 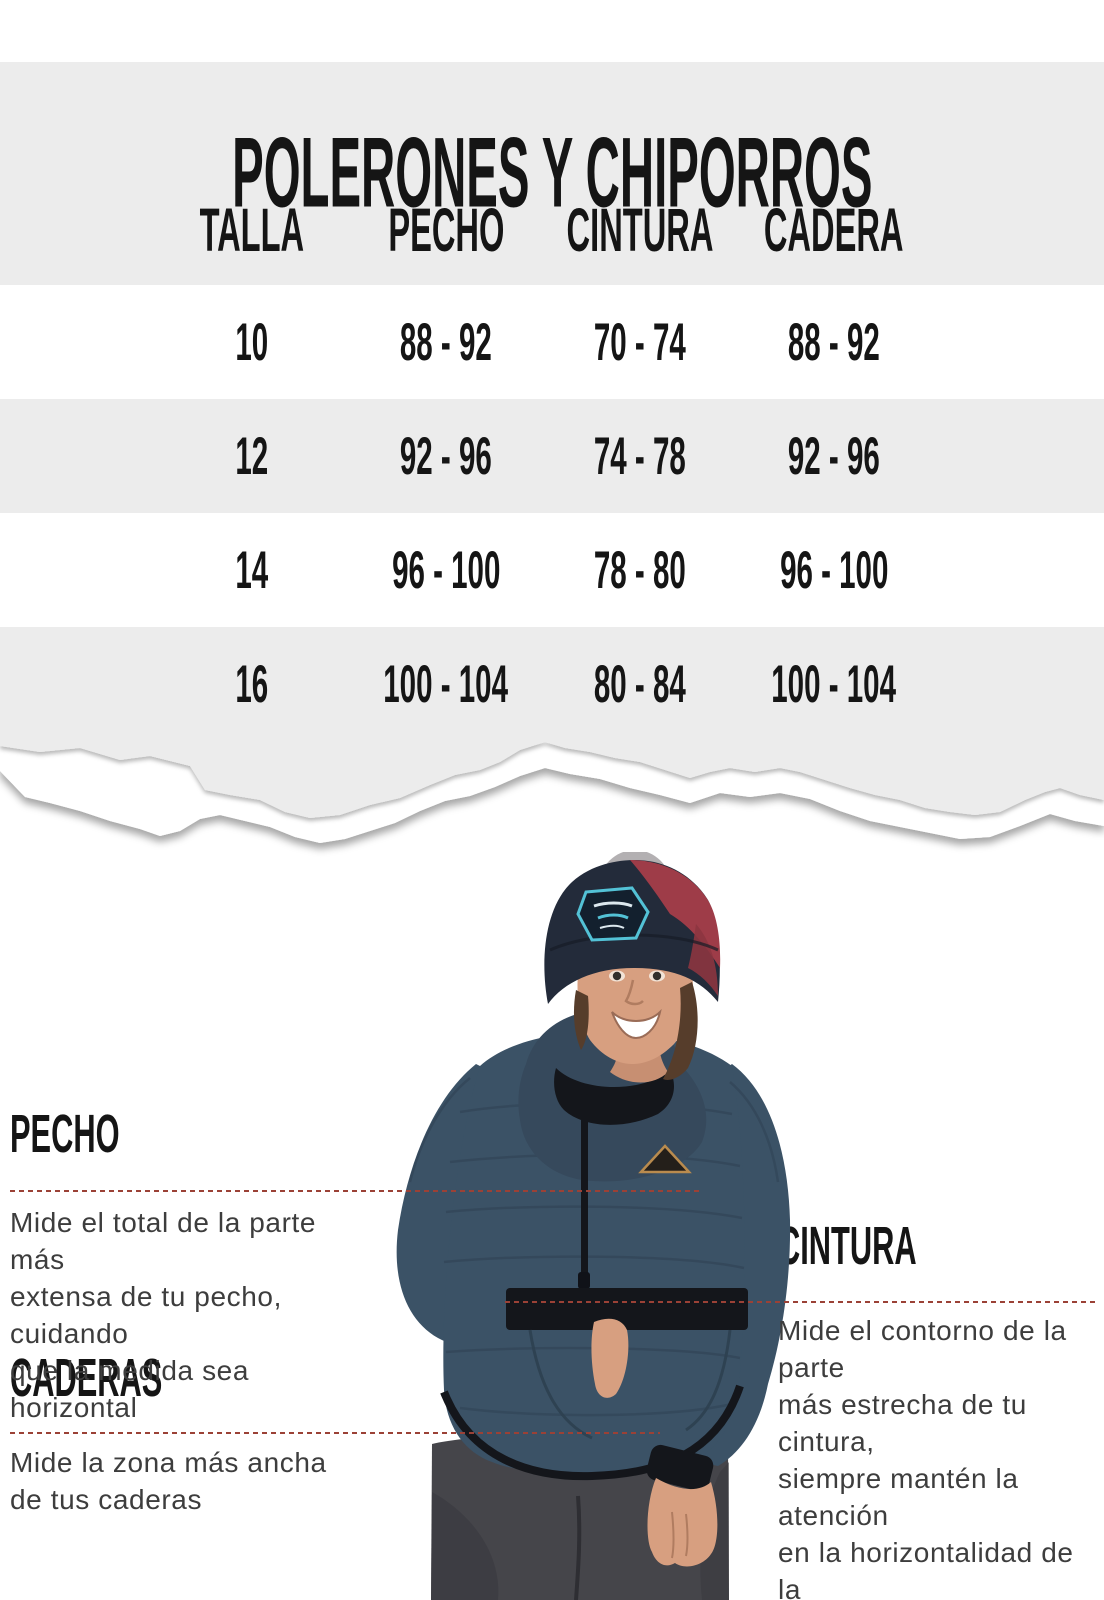 I want to click on page-title-wrap: POLERONES Y CHIPORROS, so click(x=552, y=172).